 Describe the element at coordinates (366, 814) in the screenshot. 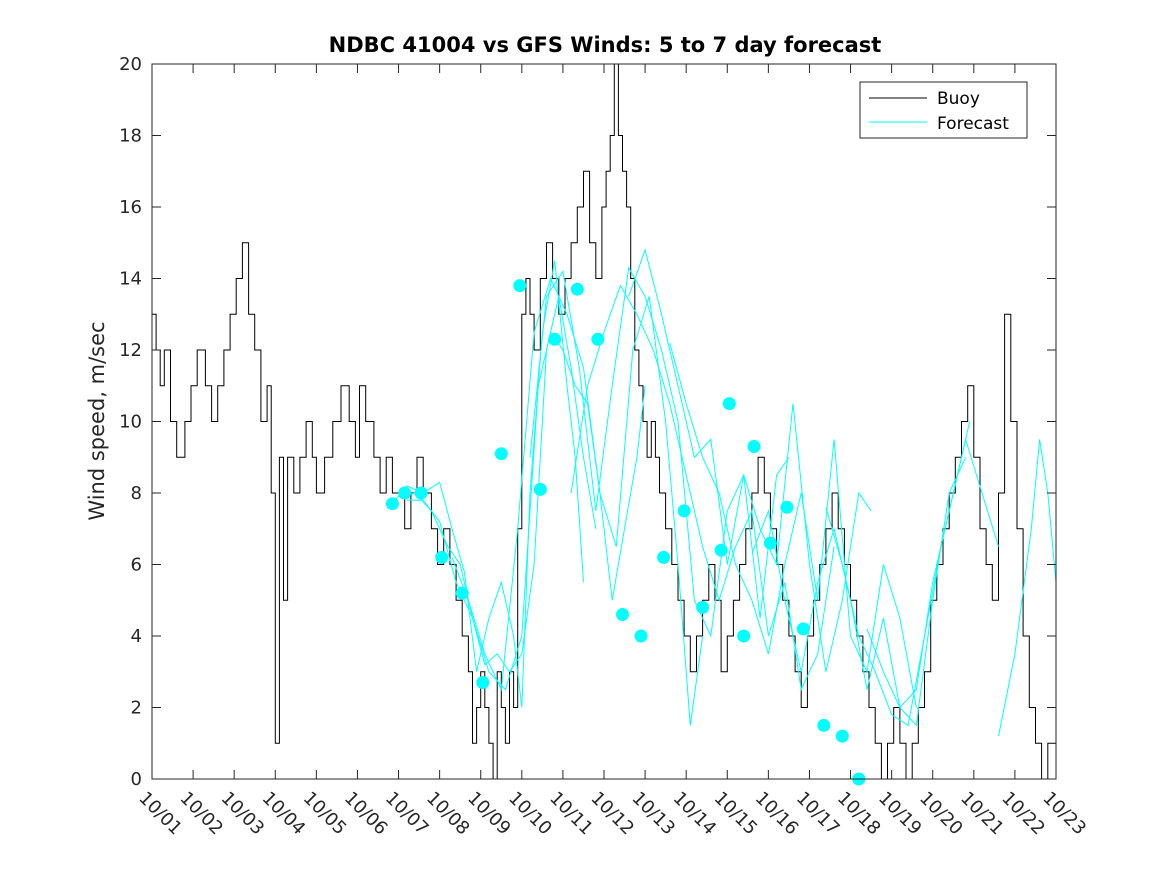

I see `x-tick-label: 10/06` at that location.